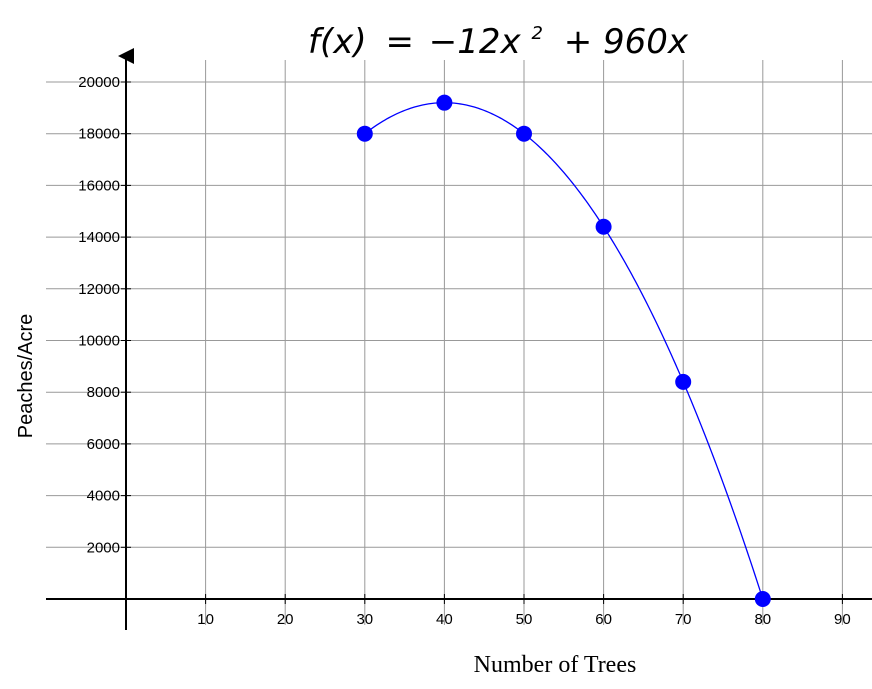  What do you see at coordinates (842, 619) in the screenshot?
I see `x-tick-label: 90` at bounding box center [842, 619].